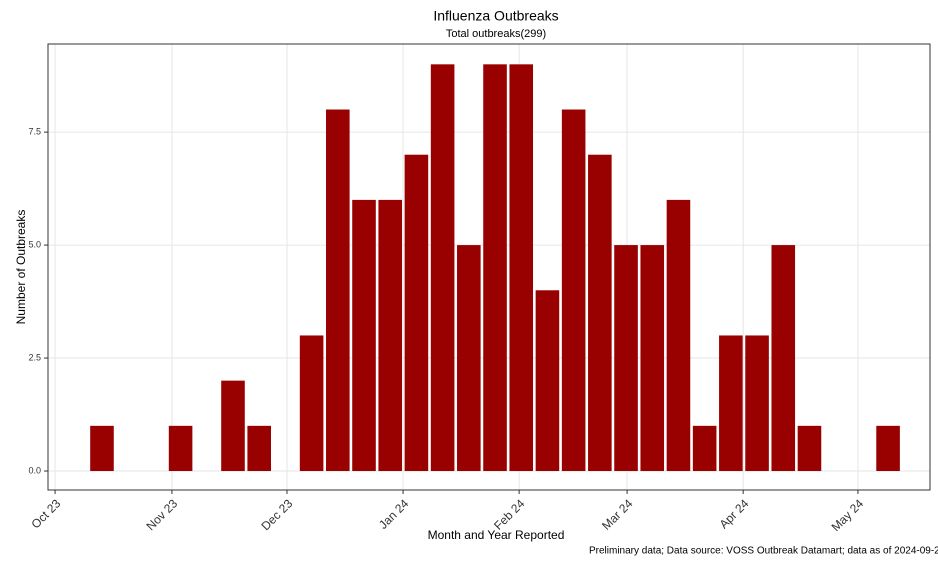  What do you see at coordinates (34, 131) in the screenshot?
I see `y-tick-label: 7.5` at bounding box center [34, 131].